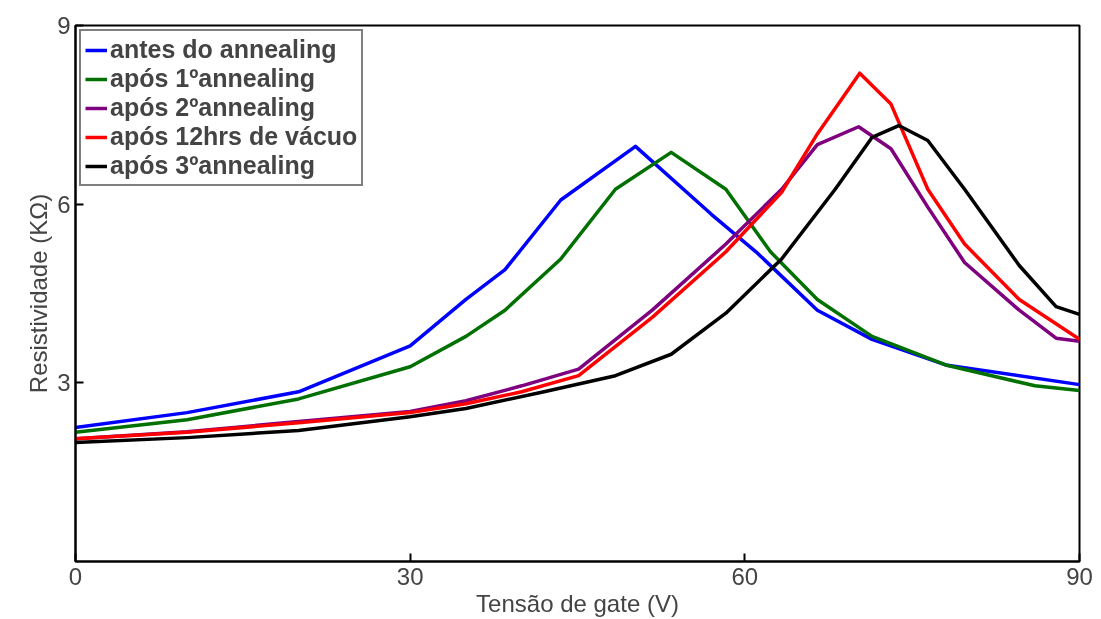 The width and height of the screenshot is (1101, 619). I want to click on x-tick-label: 30, so click(410, 576).